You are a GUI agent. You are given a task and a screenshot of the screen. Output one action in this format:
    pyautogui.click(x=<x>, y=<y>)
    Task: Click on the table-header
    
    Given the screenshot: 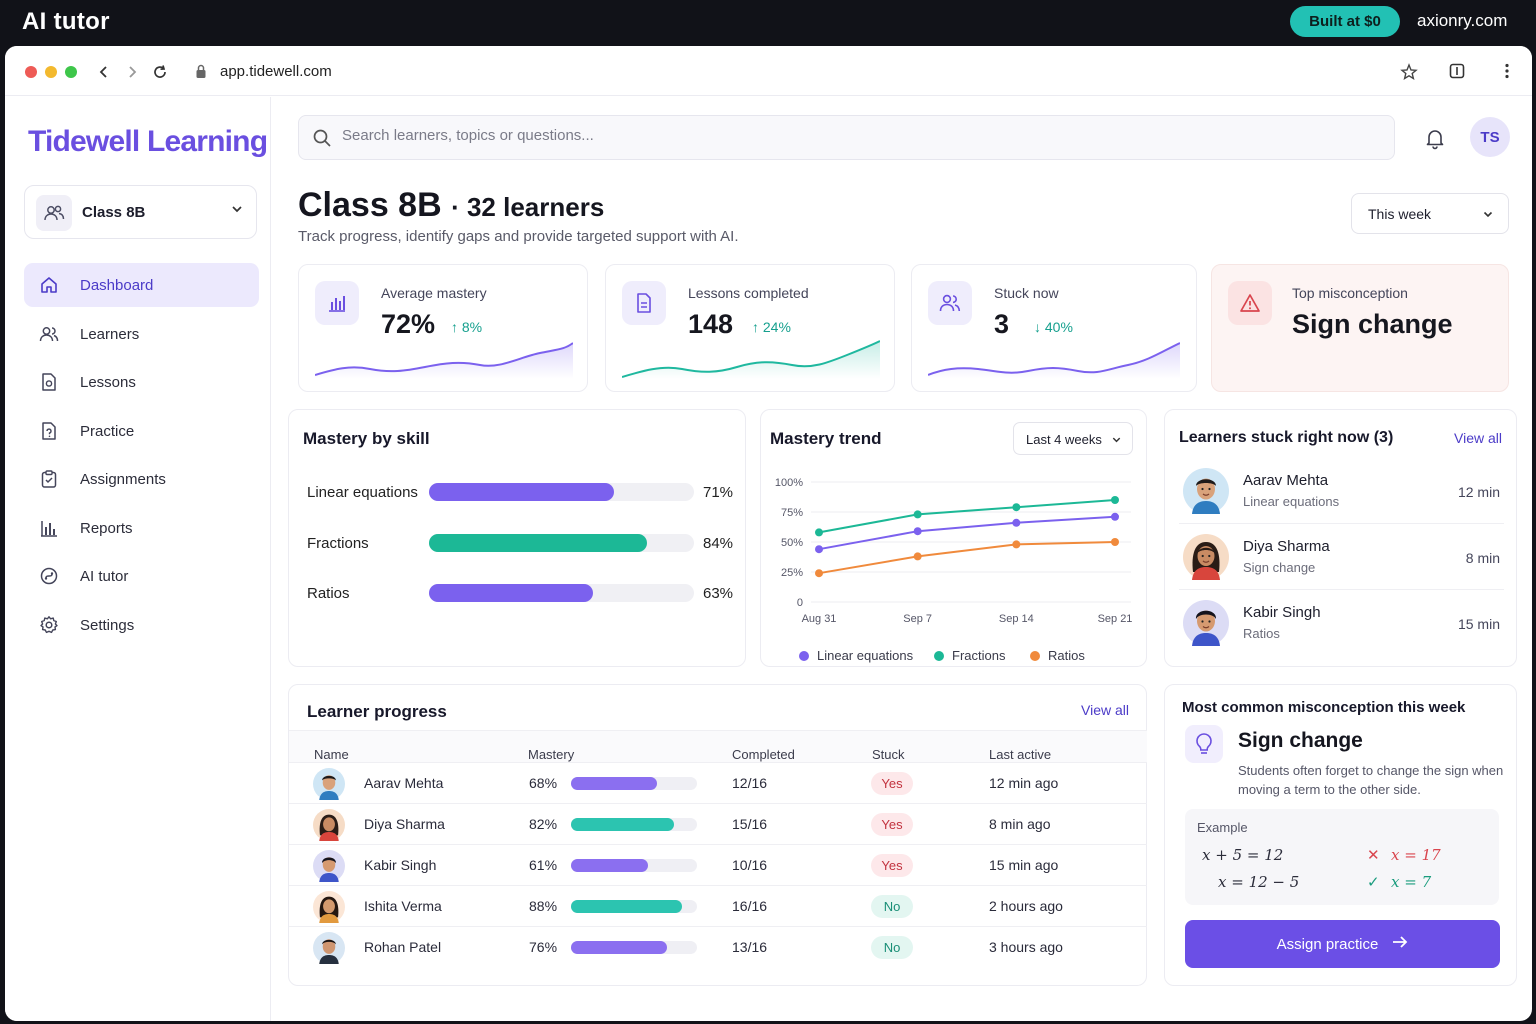 What is the action you would take?
    pyautogui.click(x=718, y=746)
    